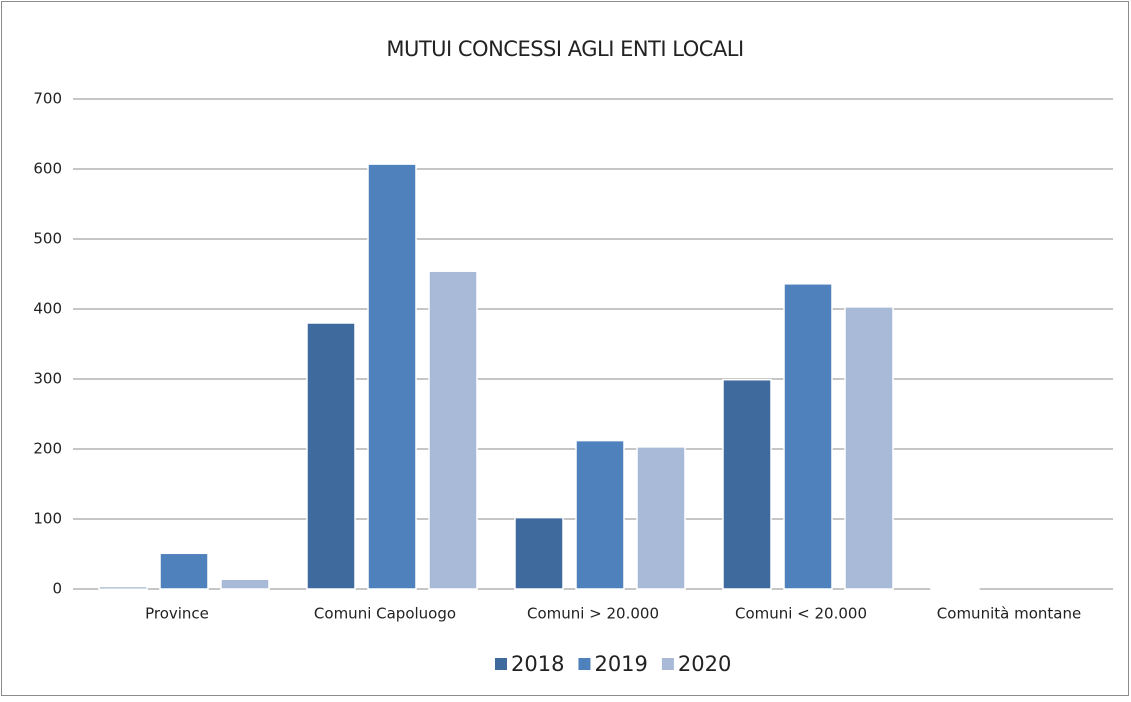  I want to click on y-tick-label: 400, so click(47, 309).